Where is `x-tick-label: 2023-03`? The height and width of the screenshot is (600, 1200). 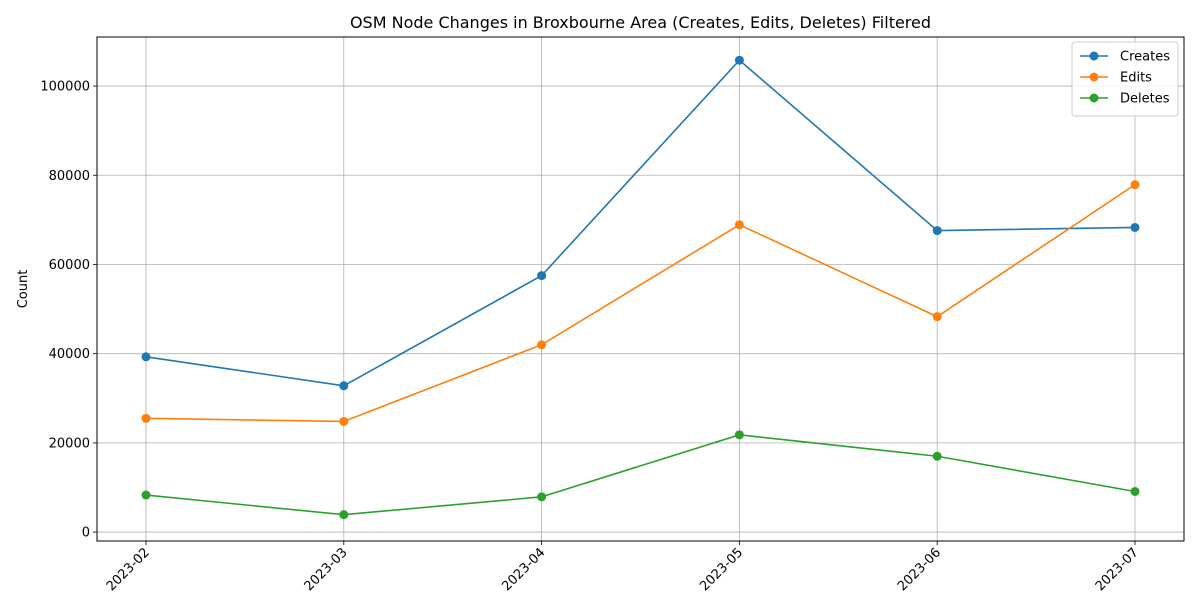 x-tick-label: 2023-03 is located at coordinates (326, 569).